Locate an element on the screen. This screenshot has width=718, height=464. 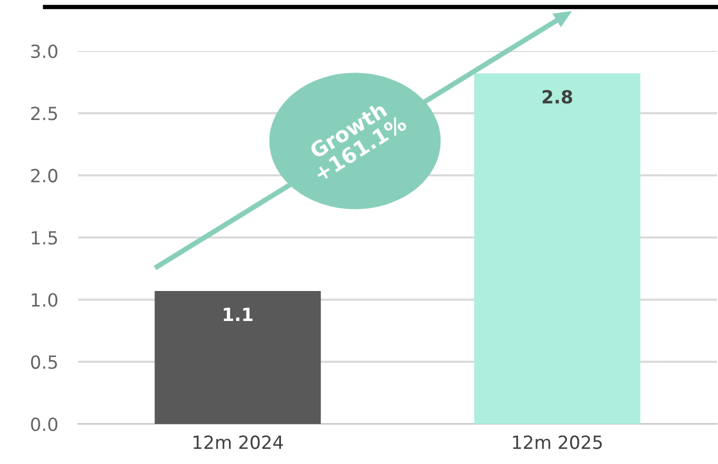
x-tick-label: 12m 2024 is located at coordinates (238, 442).